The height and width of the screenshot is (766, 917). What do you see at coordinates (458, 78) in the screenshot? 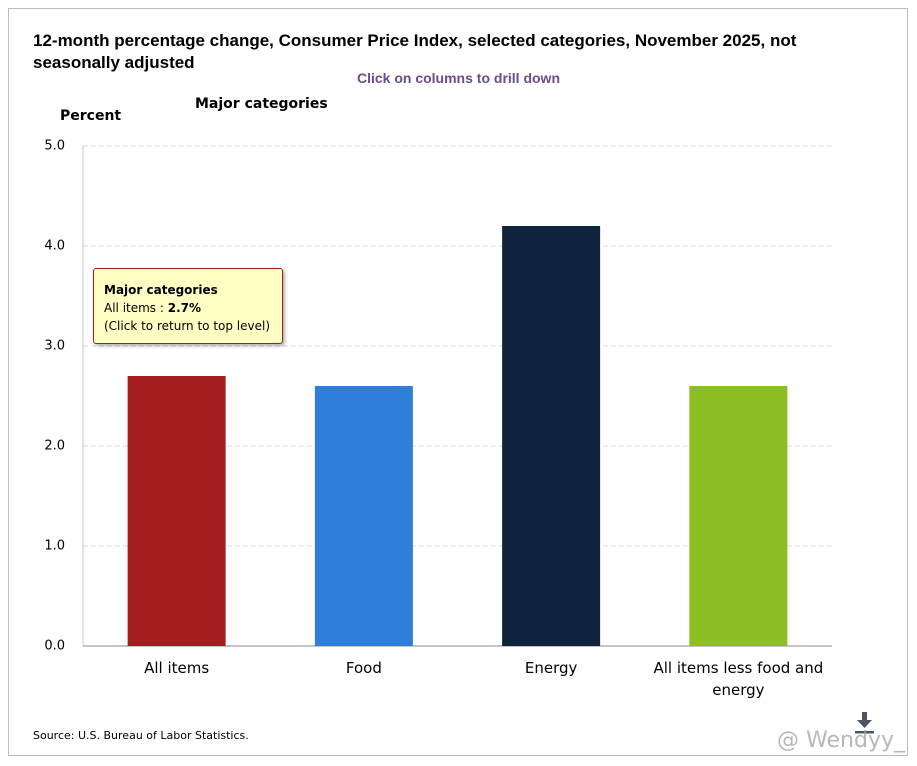
I see `chart-subtitle: Click on columns to drill down` at bounding box center [458, 78].